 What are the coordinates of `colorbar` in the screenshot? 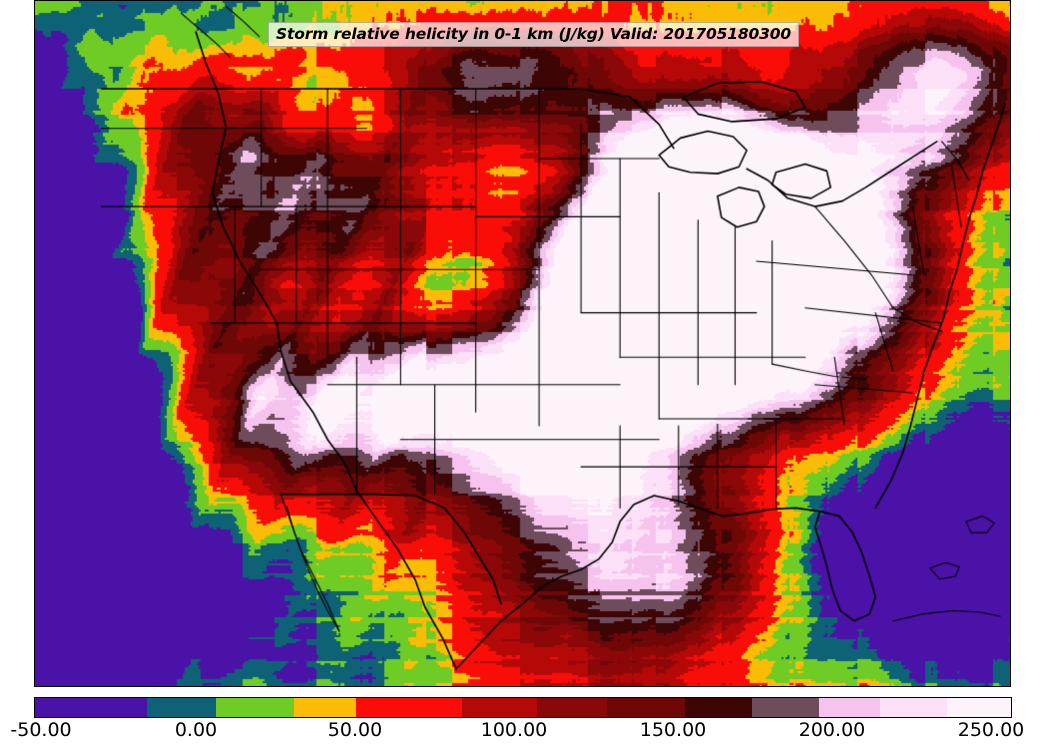 It's located at (523, 707).